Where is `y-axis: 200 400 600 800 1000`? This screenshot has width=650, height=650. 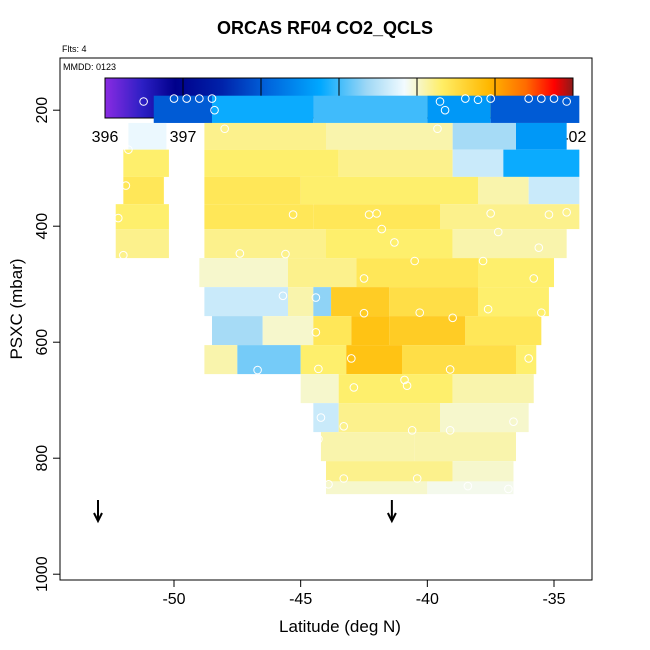
y-axis: 200 400 600 800 1000 is located at coordinates (47, 344).